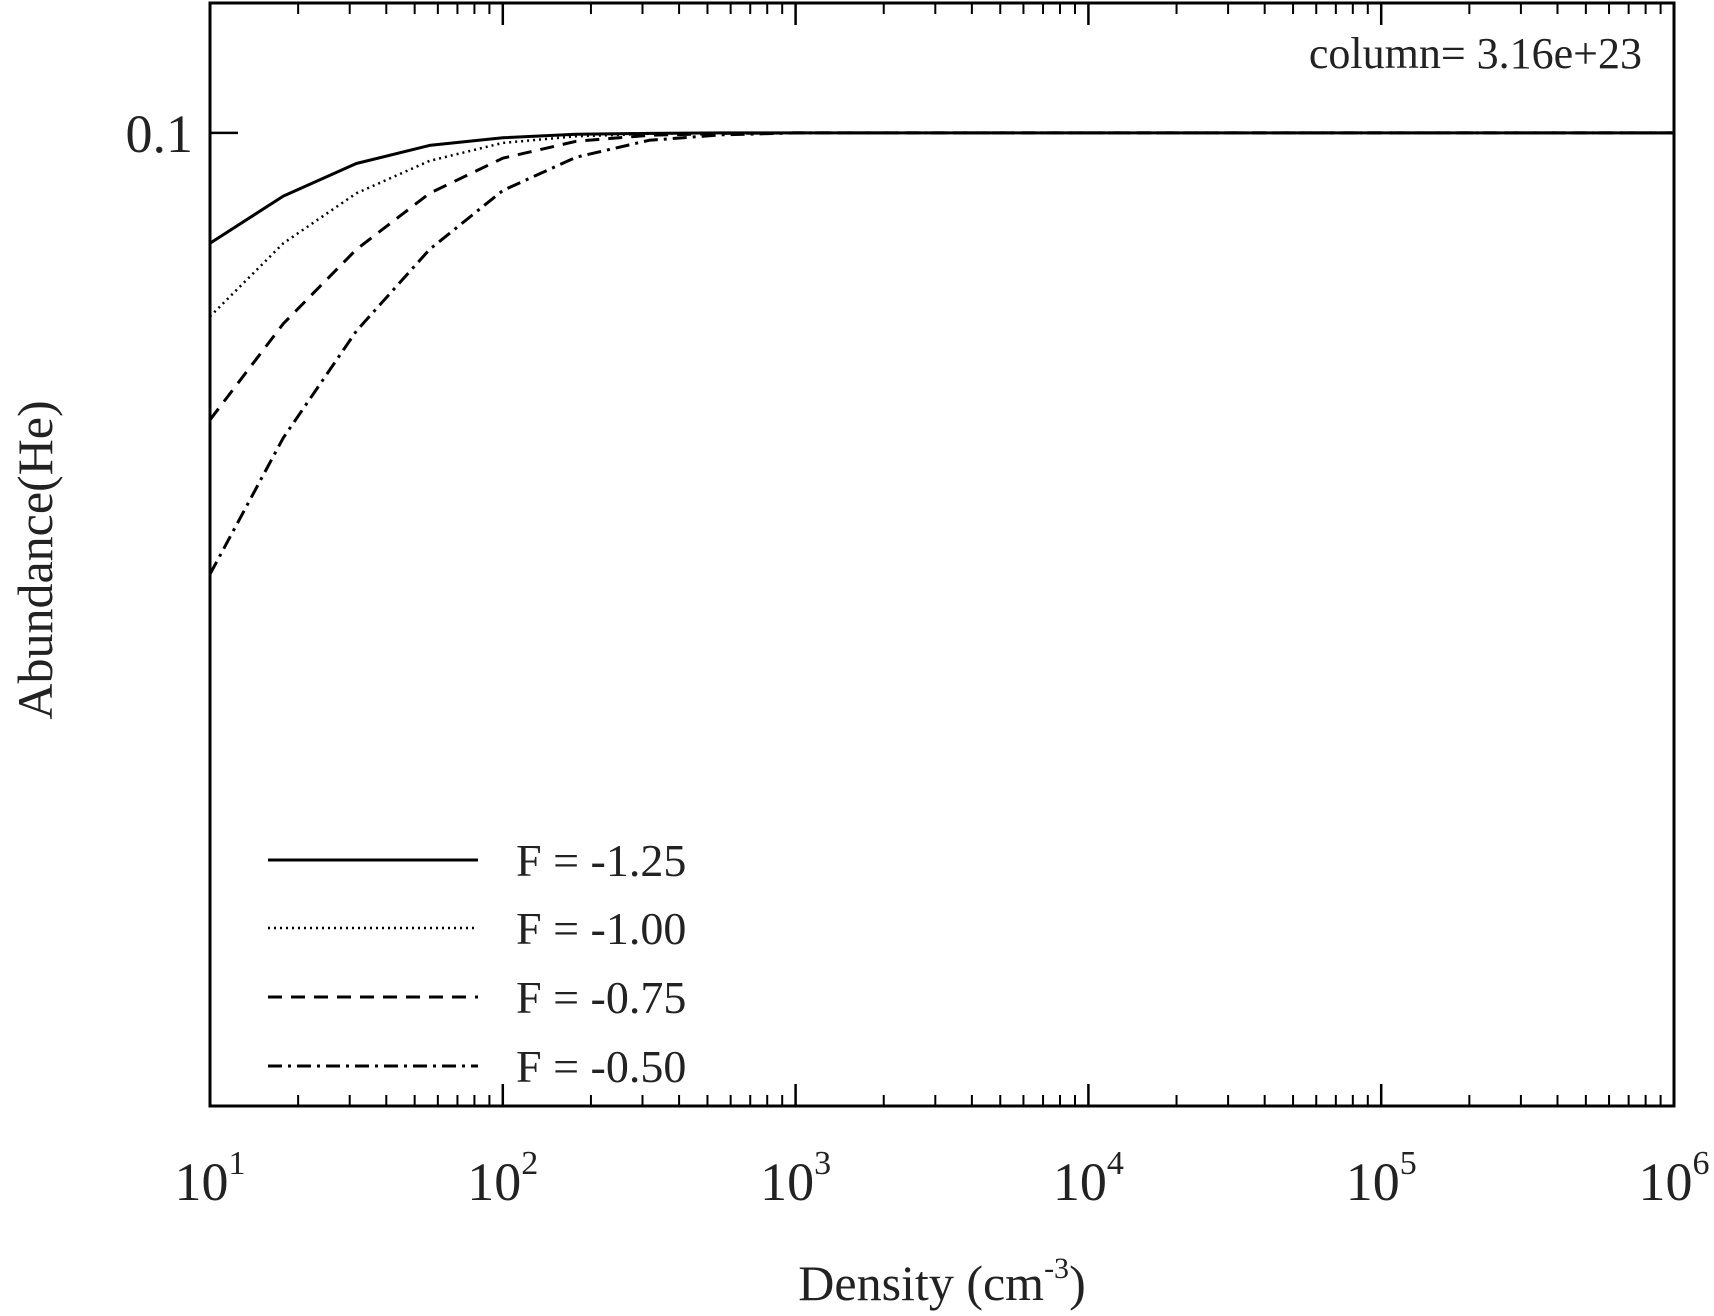  What do you see at coordinates (529, 1163) in the screenshot?
I see `x-tick-label-exp: 2` at bounding box center [529, 1163].